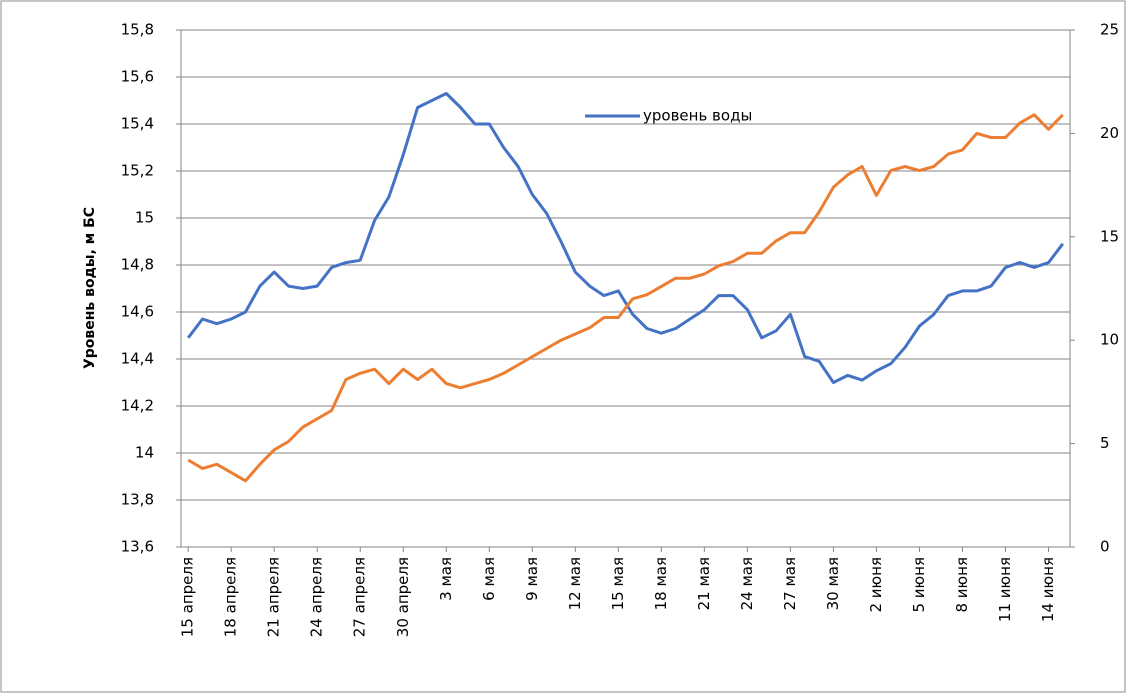  Describe the element at coordinates (962, 585) in the screenshot. I see `x-tick-label: 8 июня` at that location.